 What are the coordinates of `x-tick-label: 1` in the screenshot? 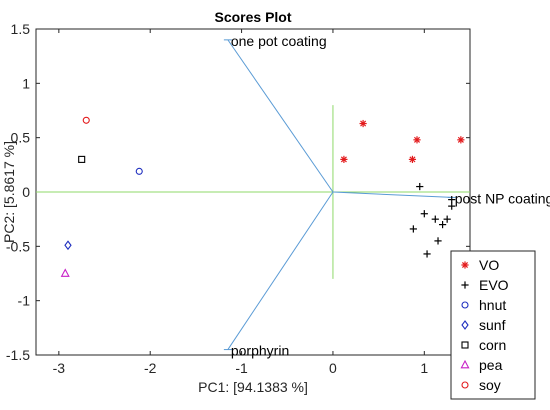 It's located at (424, 368).